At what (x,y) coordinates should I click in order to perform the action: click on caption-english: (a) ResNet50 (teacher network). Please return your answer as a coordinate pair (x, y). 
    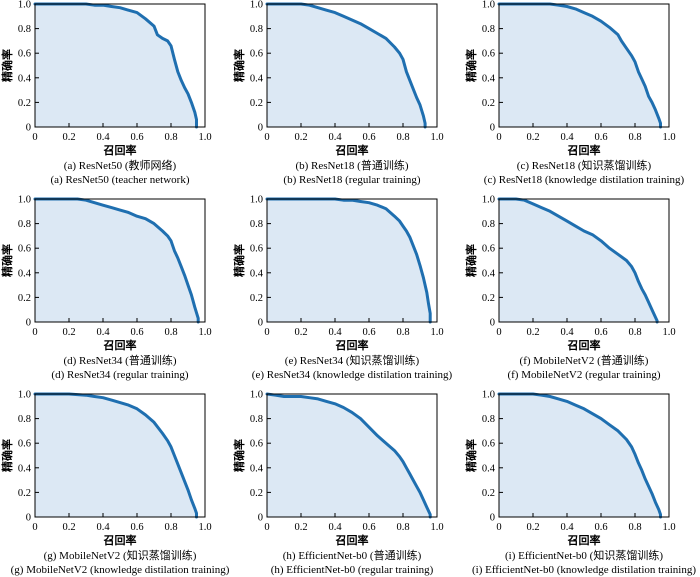
    Looking at the image, I should click on (120, 180).